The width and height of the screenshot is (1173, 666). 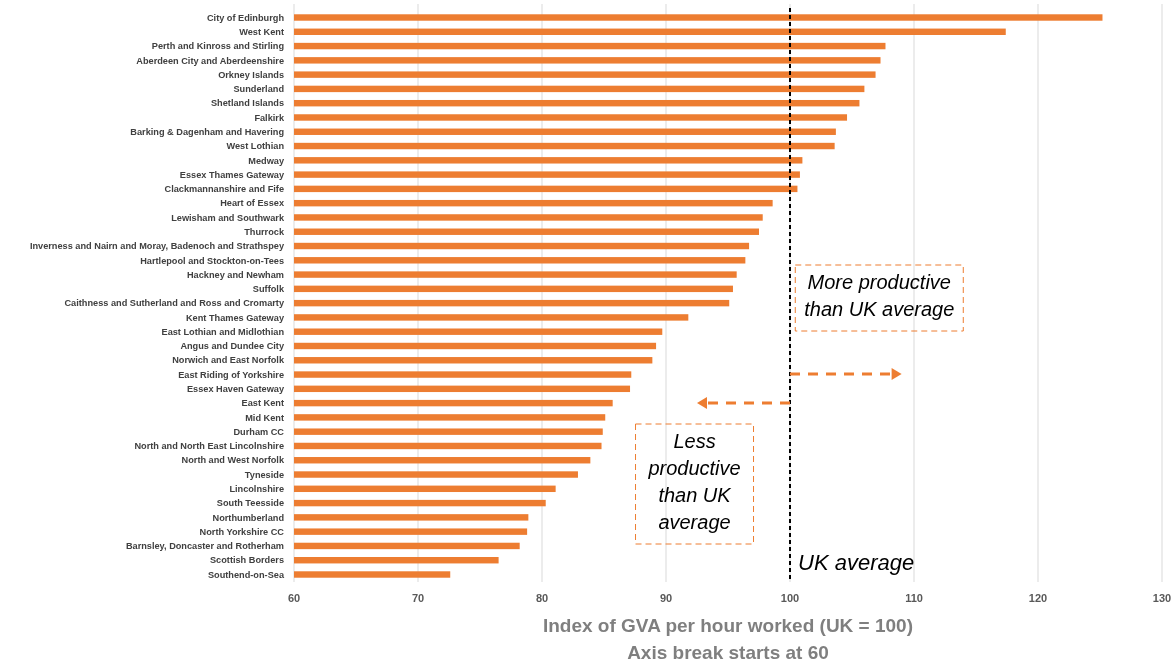 What do you see at coordinates (264, 231) in the screenshot?
I see `y-tick-label: Thurrock` at bounding box center [264, 231].